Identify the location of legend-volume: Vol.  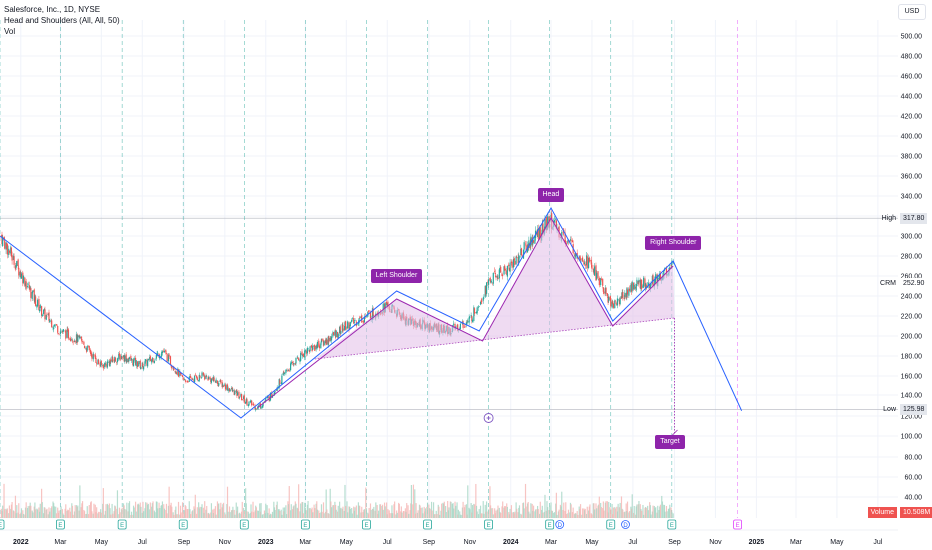
(10, 31).